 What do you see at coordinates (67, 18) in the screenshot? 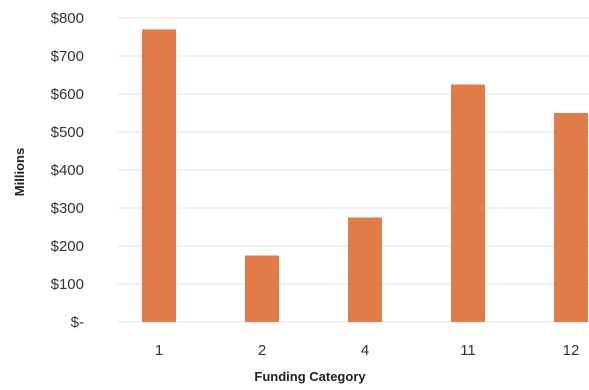
I see `y-tick-label: $800` at bounding box center [67, 18].